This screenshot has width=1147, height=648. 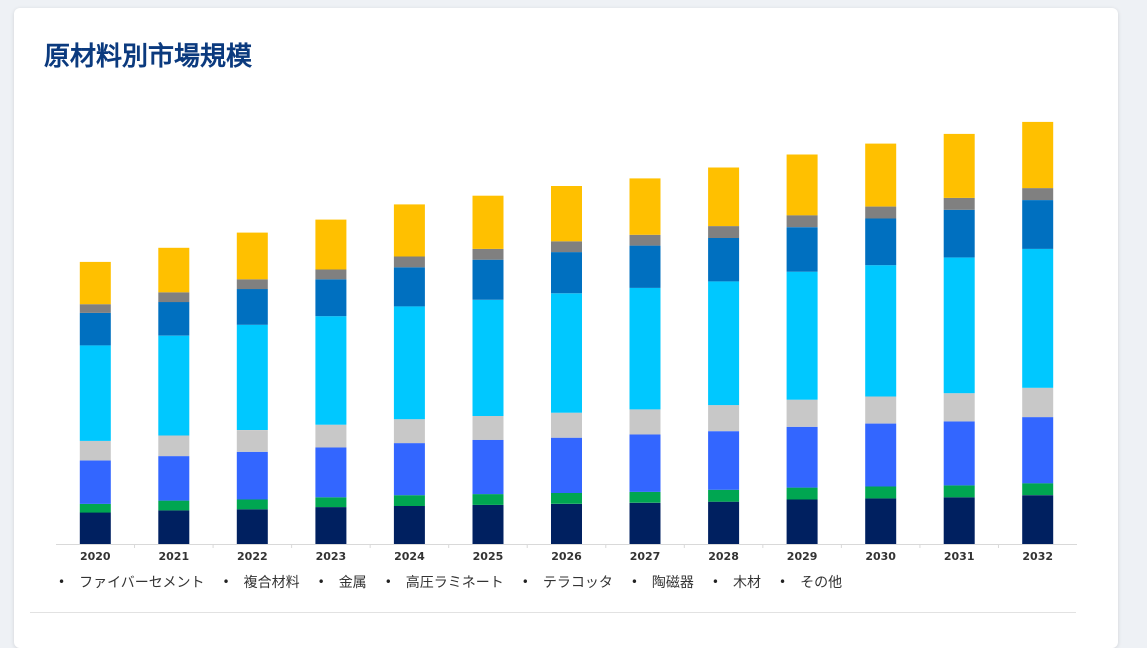 What do you see at coordinates (802, 556) in the screenshot?
I see `x-tick-label: 2029` at bounding box center [802, 556].